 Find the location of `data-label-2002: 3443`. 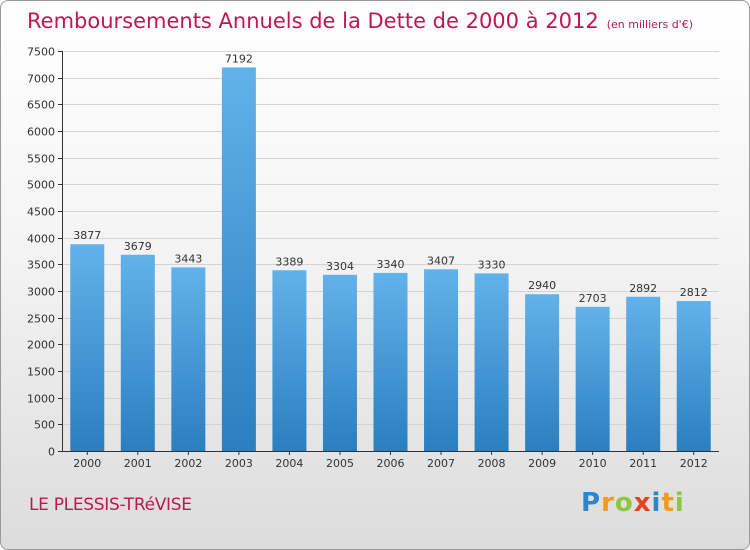

data-label-2002: 3443 is located at coordinates (188, 258).